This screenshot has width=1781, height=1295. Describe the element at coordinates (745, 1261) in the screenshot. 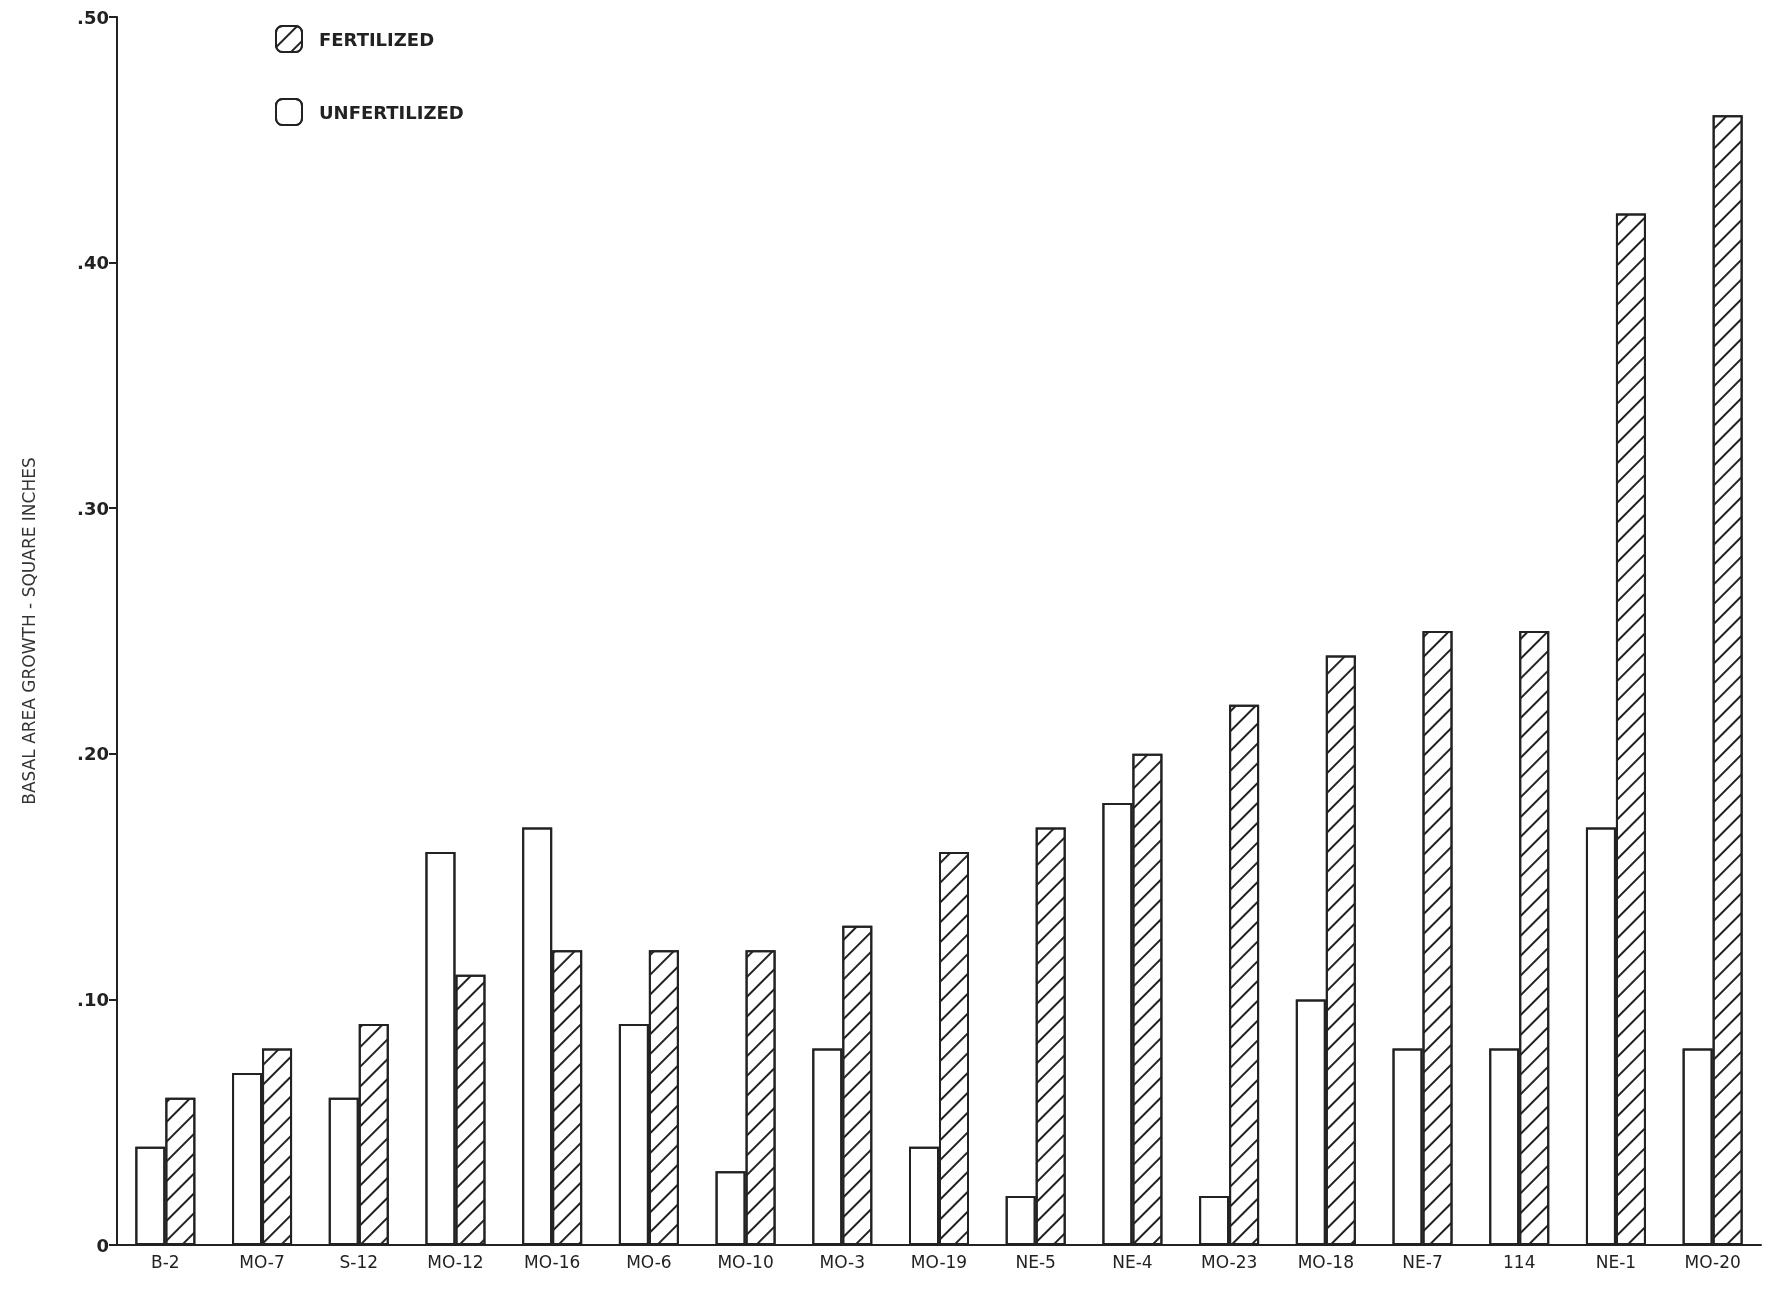

I see `x-tick-label: MO-10` at that location.